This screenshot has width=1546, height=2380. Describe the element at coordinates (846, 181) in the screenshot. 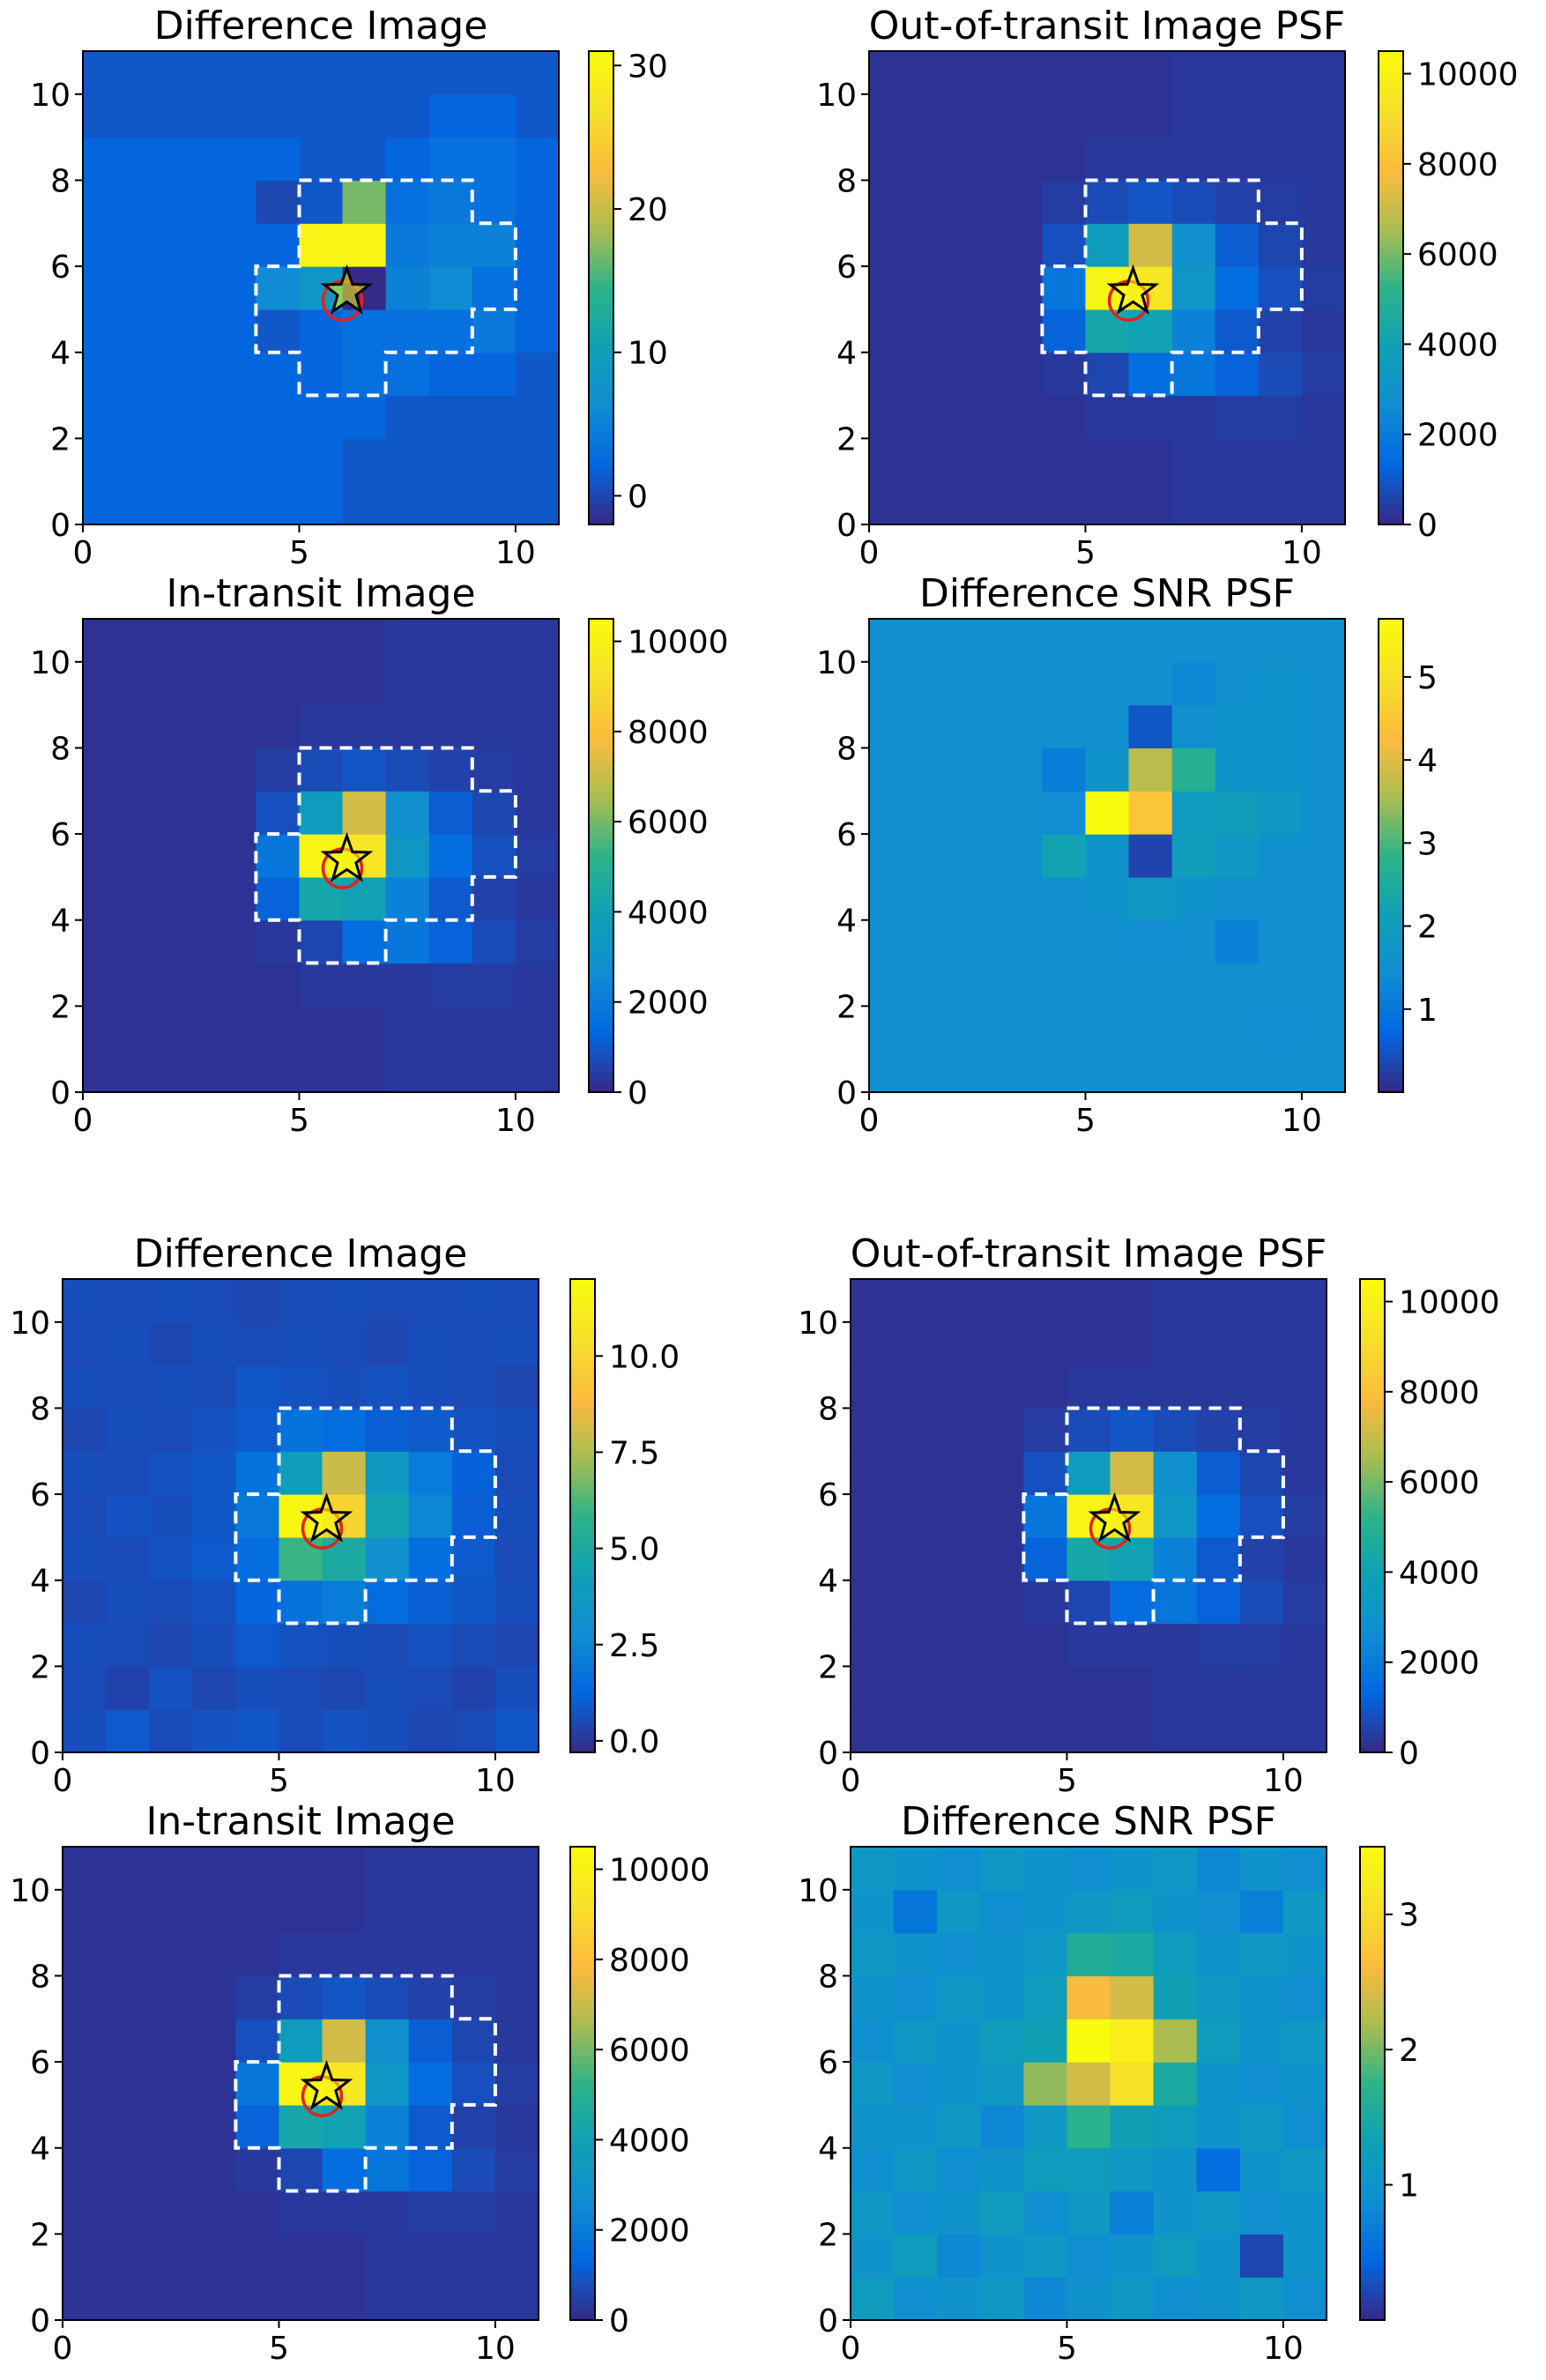

I see `y-tick-label: 8` at that location.